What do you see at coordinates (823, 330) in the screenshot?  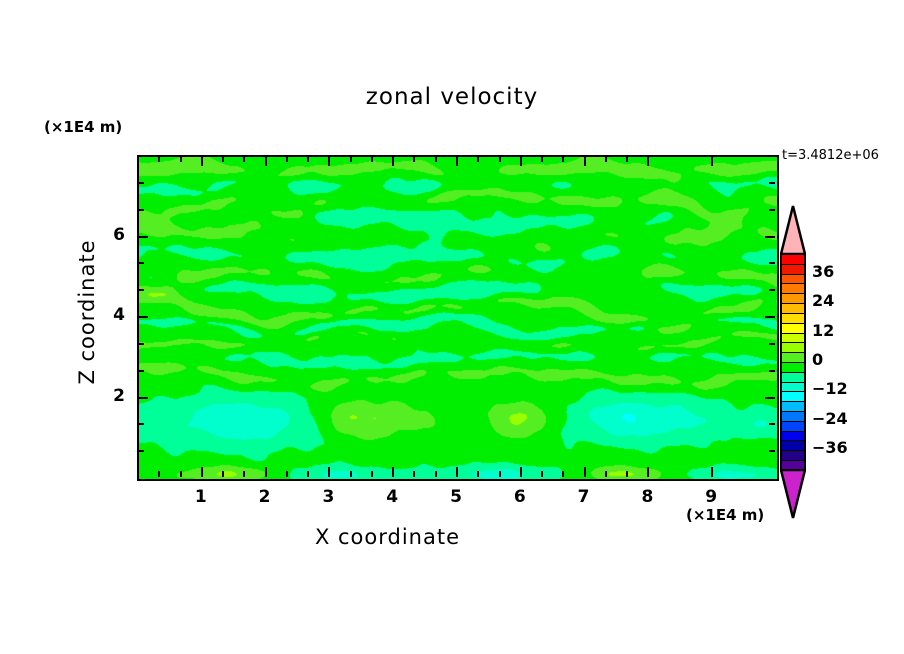 I see `colorbar-tick-label: 12` at bounding box center [823, 330].